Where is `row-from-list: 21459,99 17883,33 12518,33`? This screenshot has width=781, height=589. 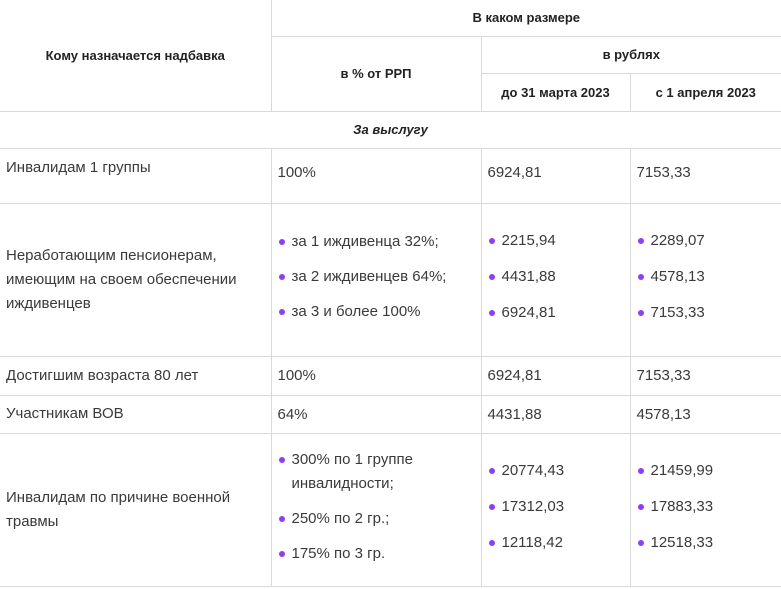
row-from-list: 21459,99 17883,33 12518,33 is located at coordinates (705, 509).